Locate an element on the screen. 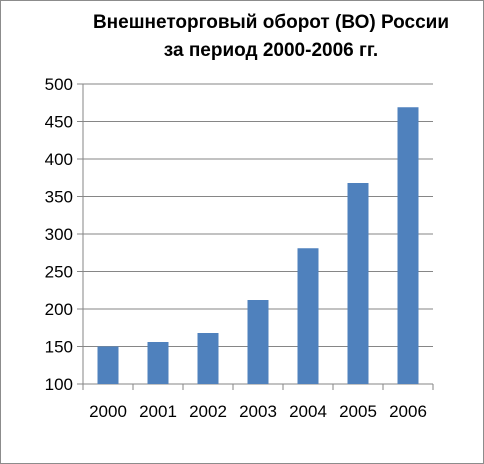 The image size is (484, 464). bar-2001 is located at coordinates (158, 363).